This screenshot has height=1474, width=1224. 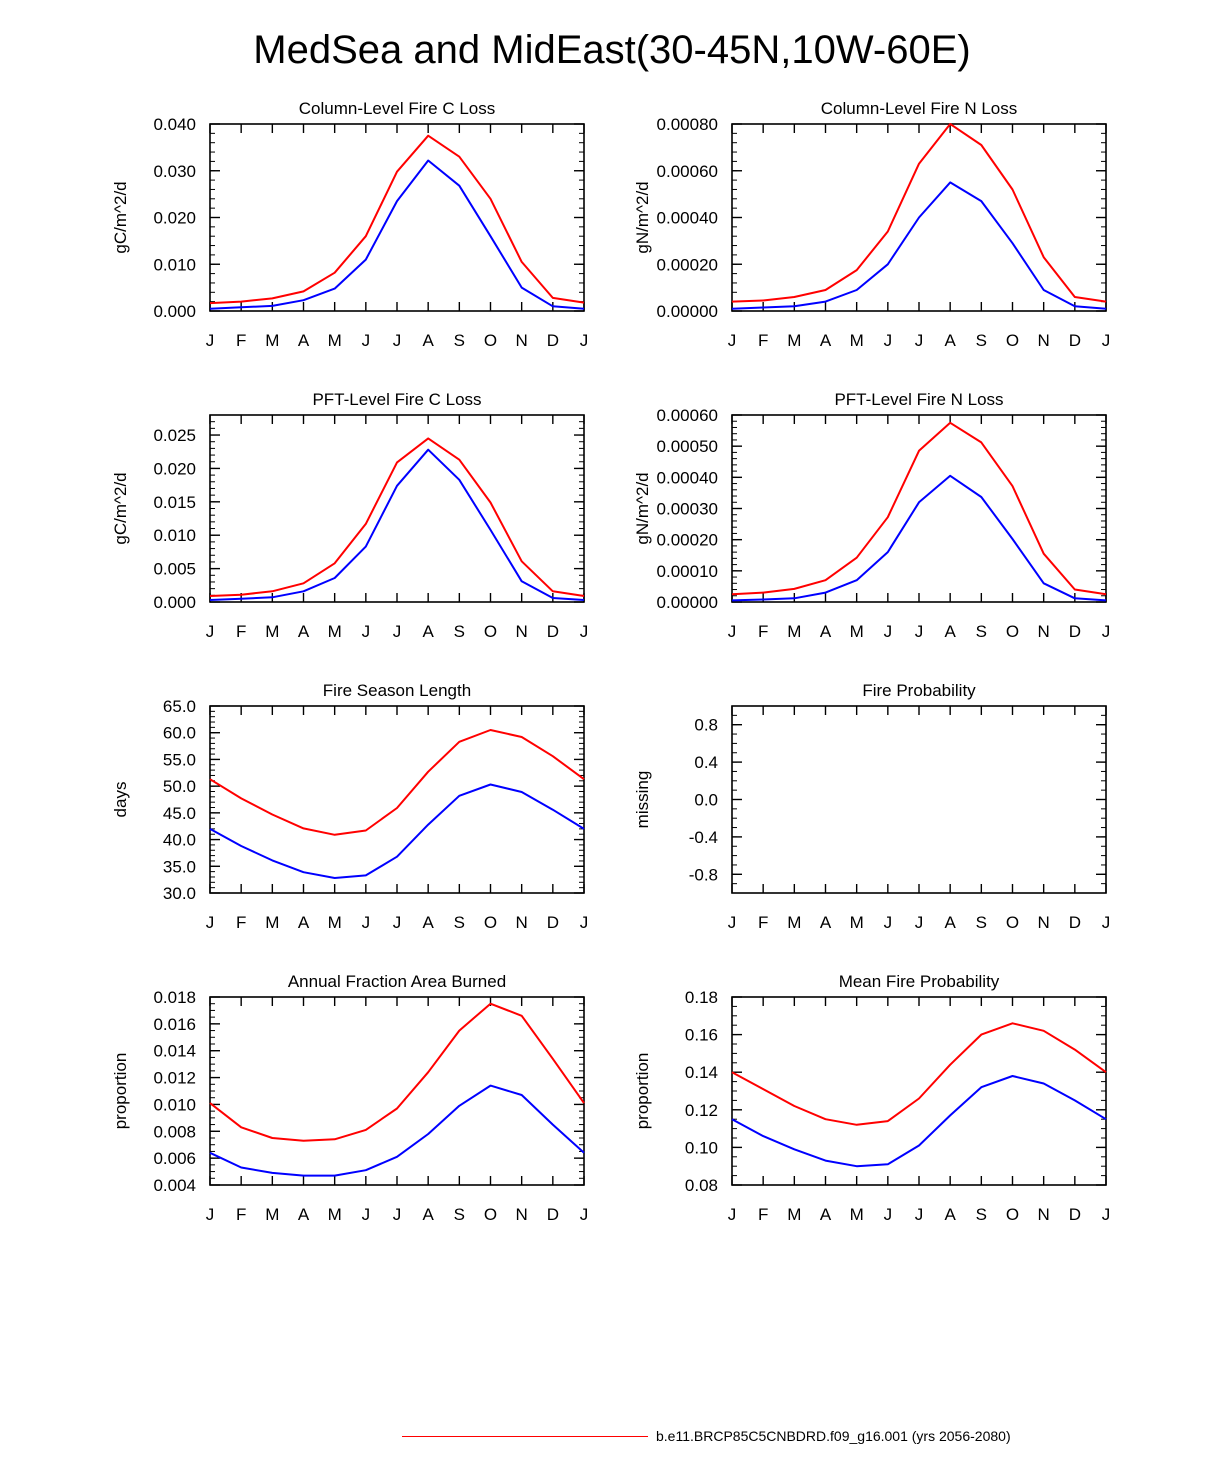 What do you see at coordinates (174, 1051) in the screenshot?
I see `y-tick-label: 0.014` at bounding box center [174, 1051].